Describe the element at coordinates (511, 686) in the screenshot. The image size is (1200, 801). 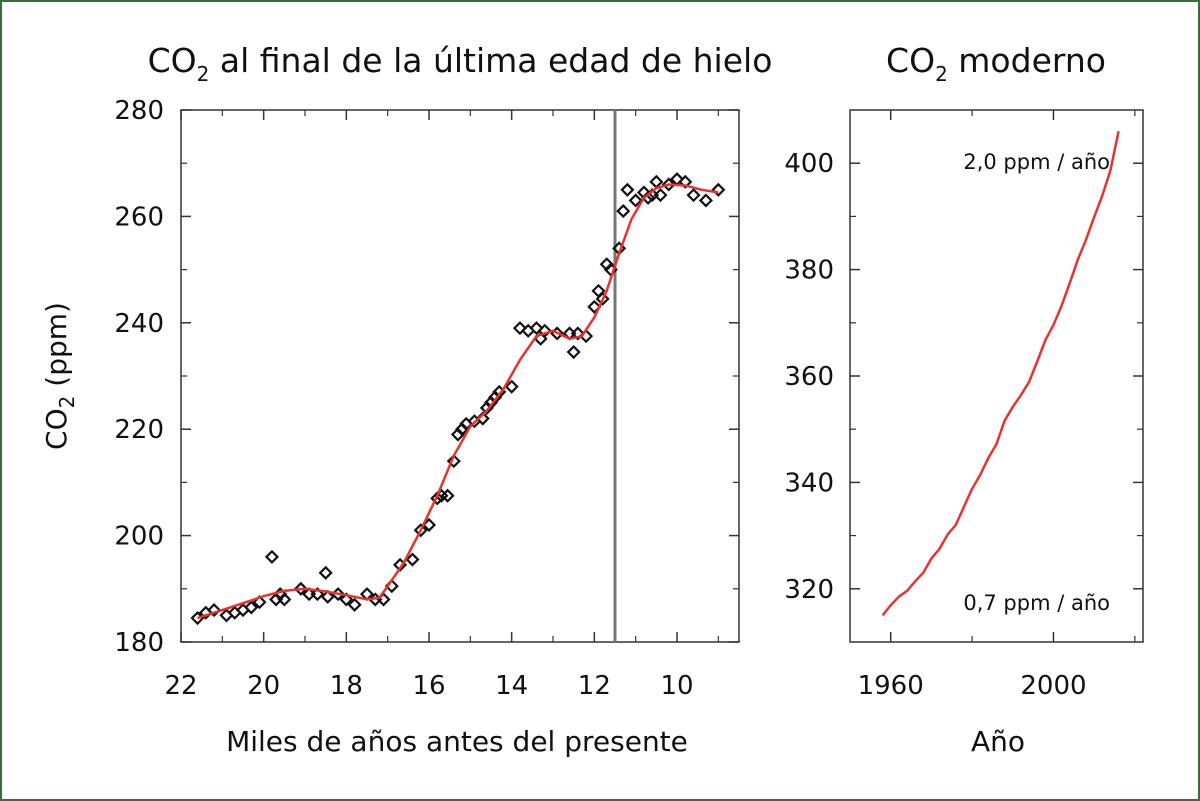
I see `x-tick-label: 14` at that location.